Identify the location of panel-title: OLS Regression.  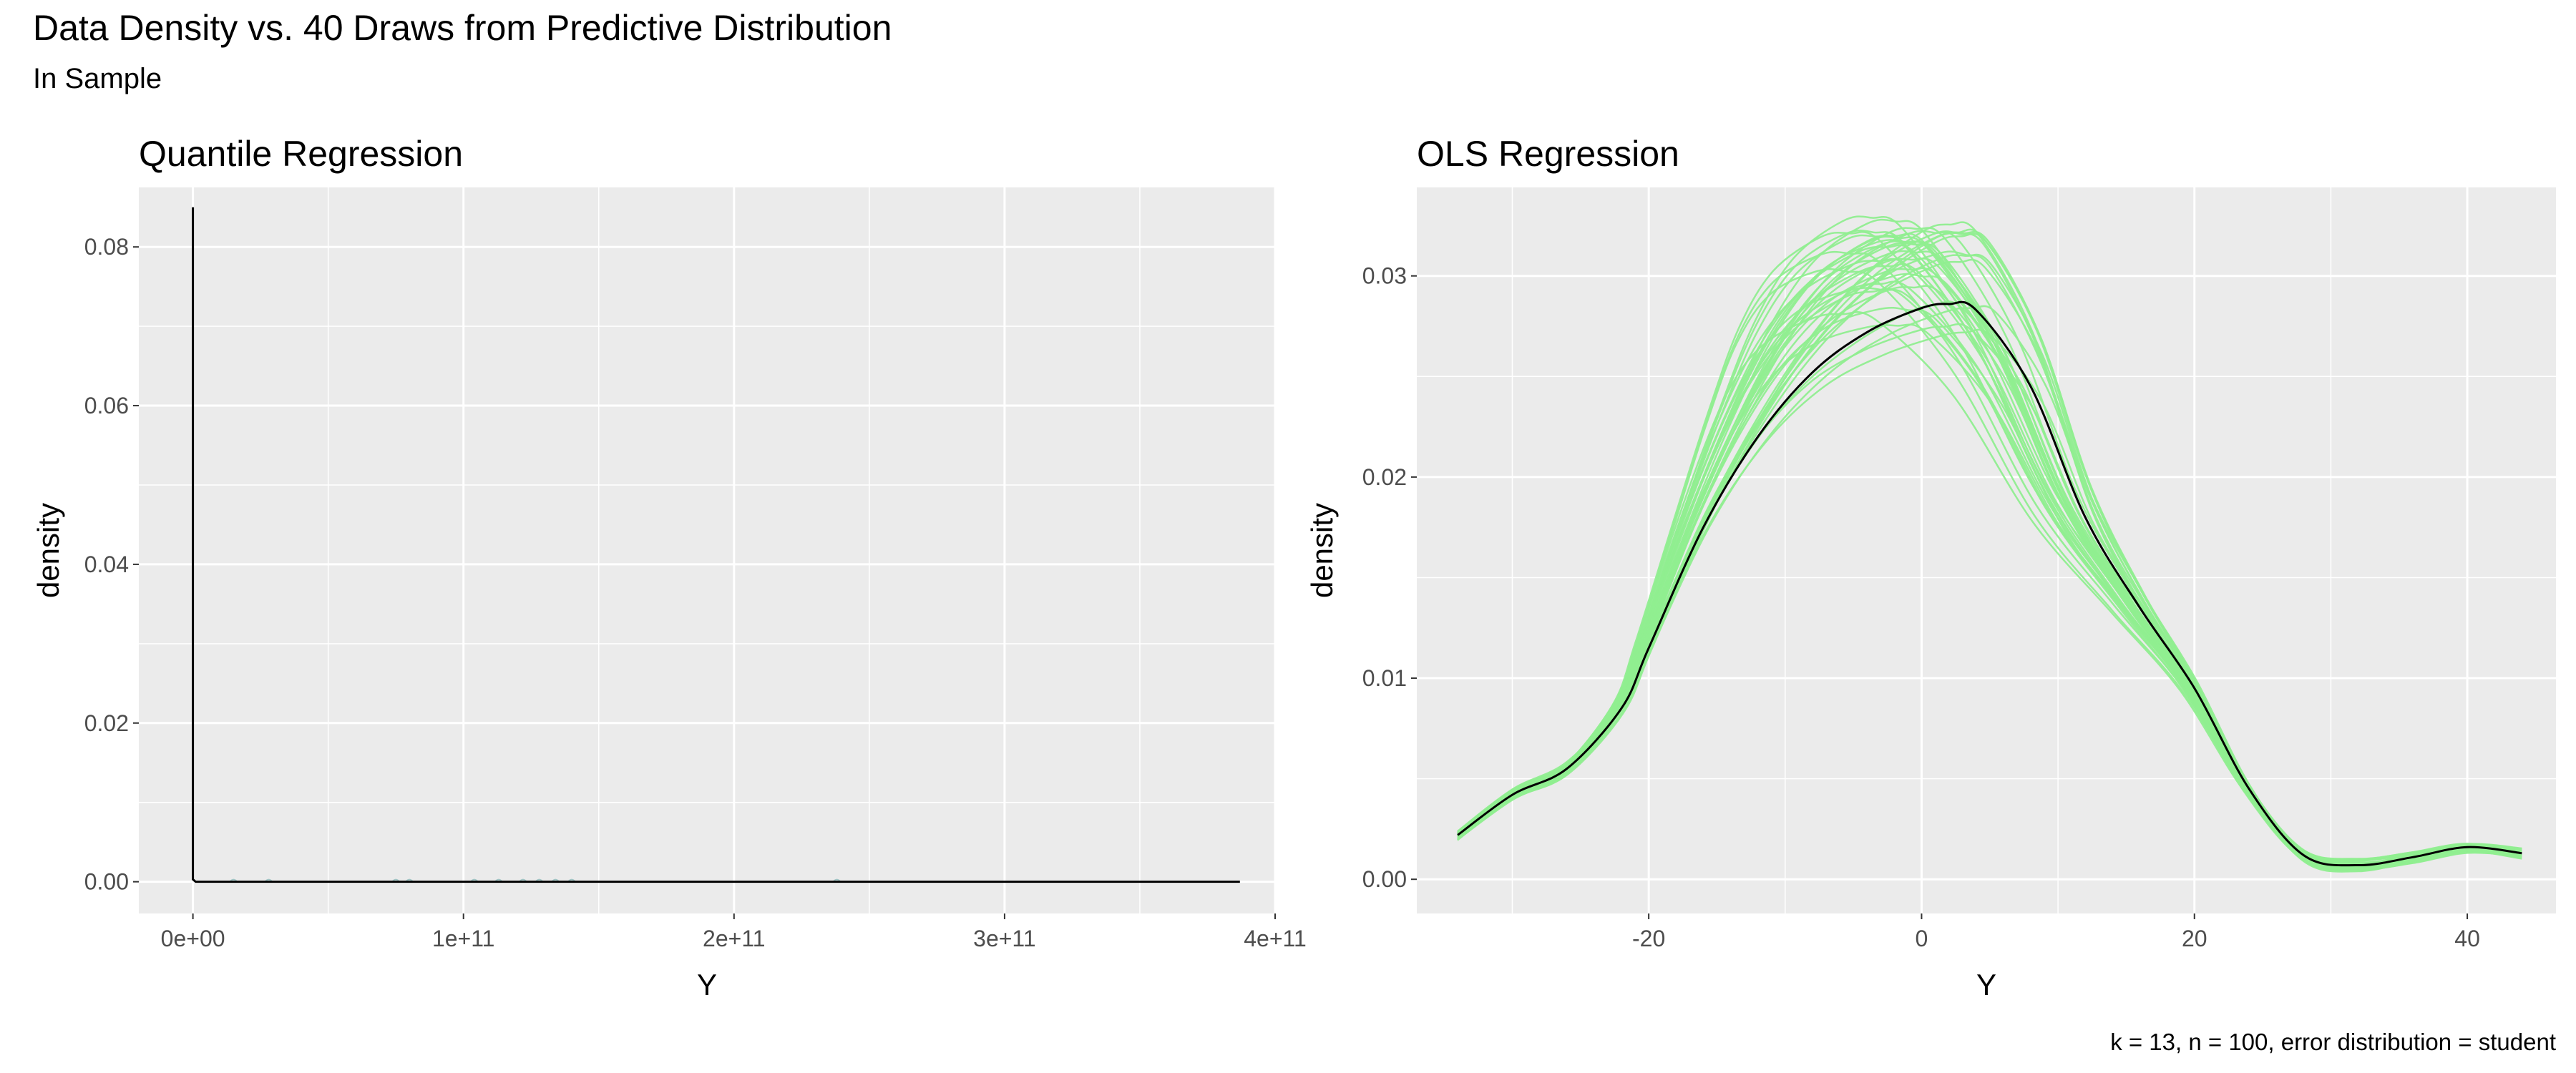
(1548, 154).